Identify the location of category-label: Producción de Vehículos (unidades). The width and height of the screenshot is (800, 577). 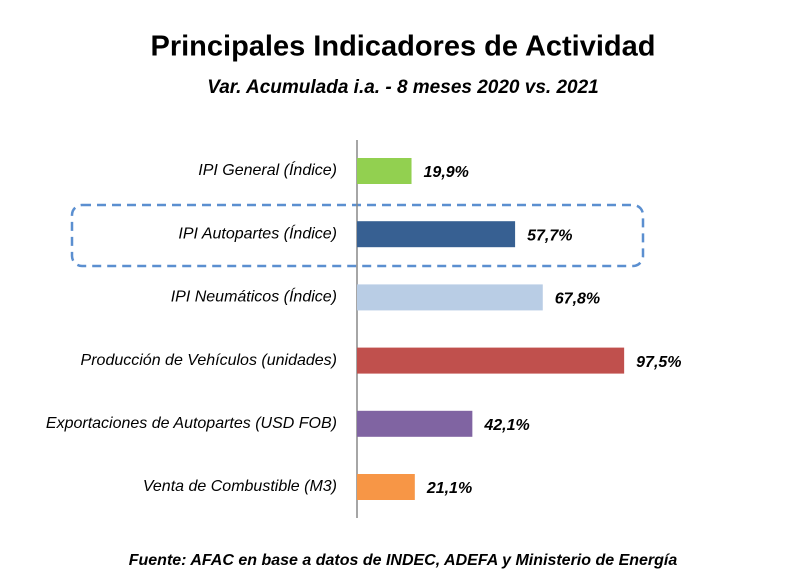
(209, 360).